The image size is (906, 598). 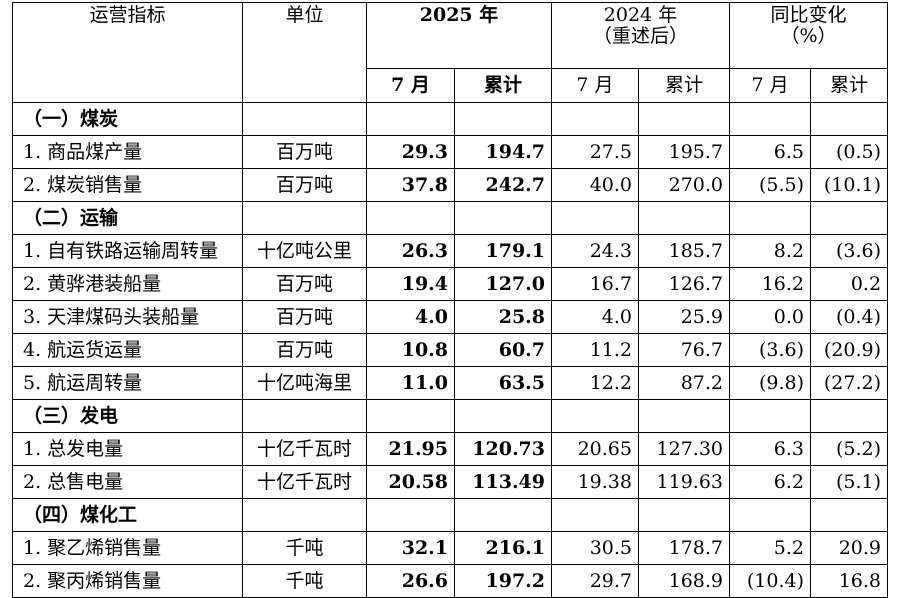 I want to click on value-yoy-month: (10.4), so click(x=770, y=581).